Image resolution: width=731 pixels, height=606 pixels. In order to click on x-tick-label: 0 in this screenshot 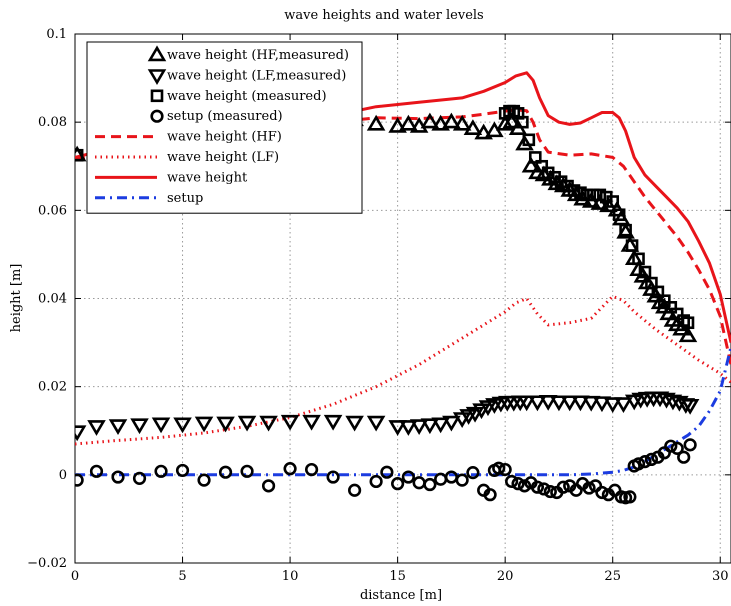, I will do `click(75, 576)`.